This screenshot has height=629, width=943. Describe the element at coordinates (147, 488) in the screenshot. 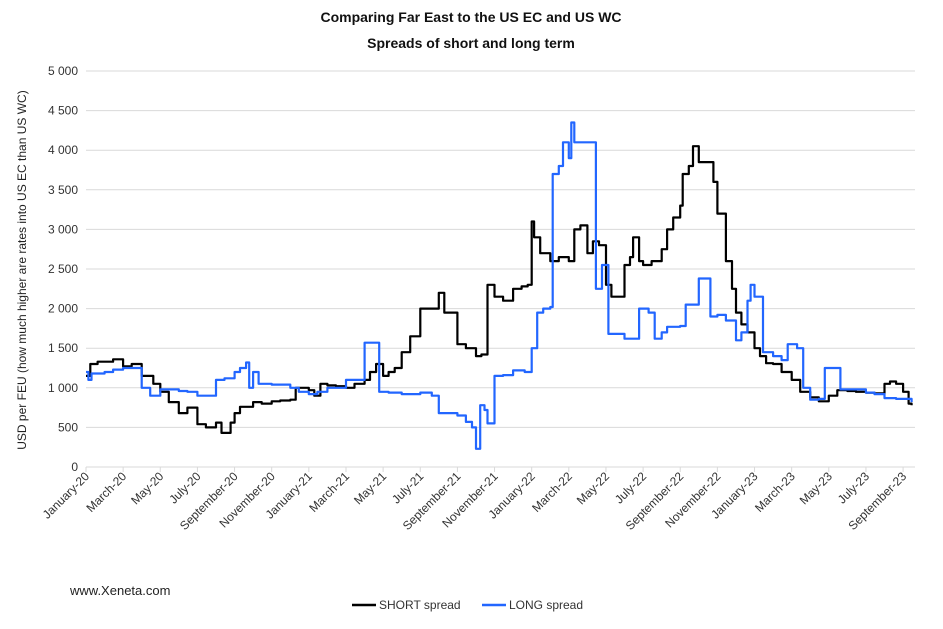

I see `x-tick-label: May-20` at that location.